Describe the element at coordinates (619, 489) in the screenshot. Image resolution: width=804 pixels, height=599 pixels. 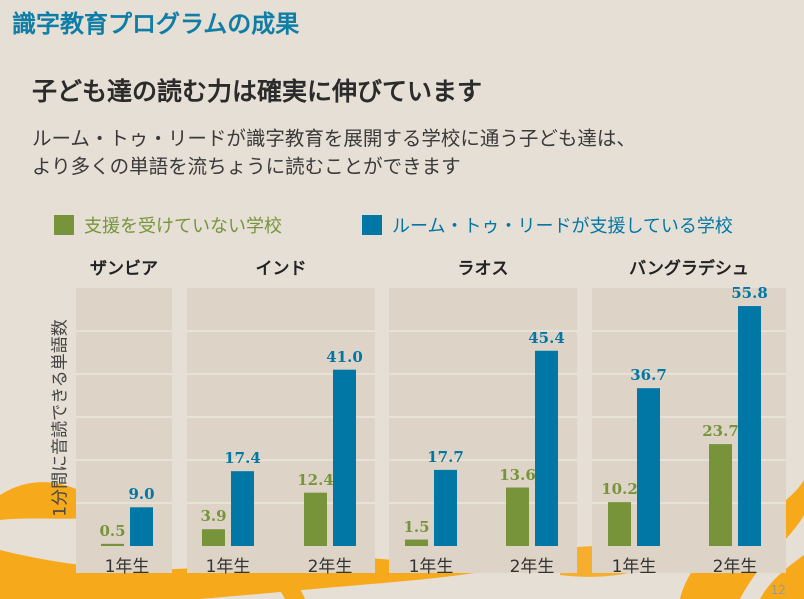
I see `data-label: 10.2` at that location.